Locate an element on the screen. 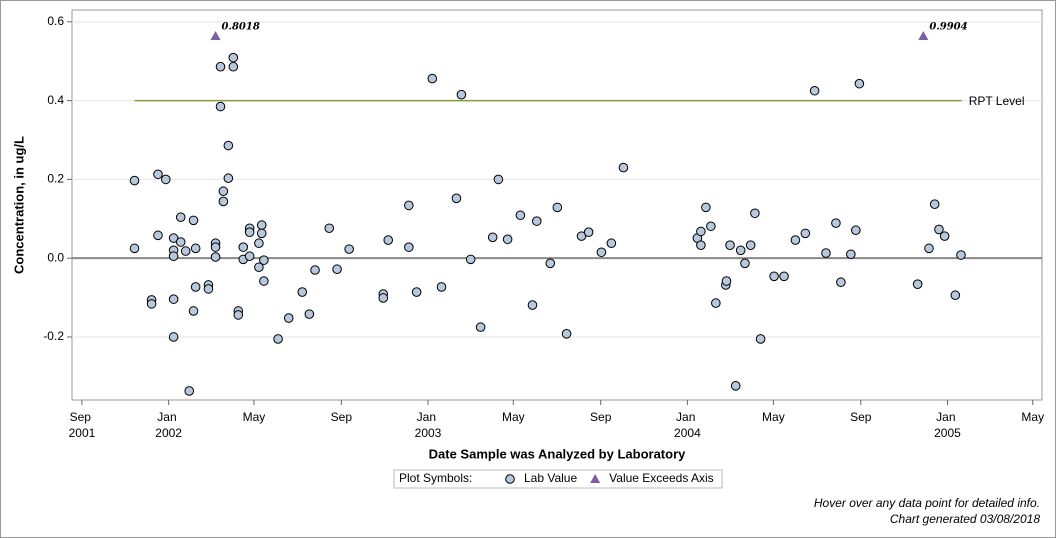 This screenshot has width=1056, height=538. legend is located at coordinates (558, 479).